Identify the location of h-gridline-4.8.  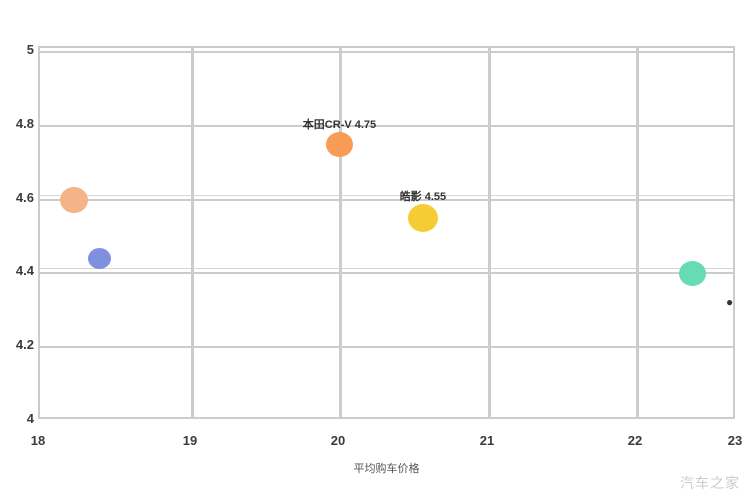
(386, 125).